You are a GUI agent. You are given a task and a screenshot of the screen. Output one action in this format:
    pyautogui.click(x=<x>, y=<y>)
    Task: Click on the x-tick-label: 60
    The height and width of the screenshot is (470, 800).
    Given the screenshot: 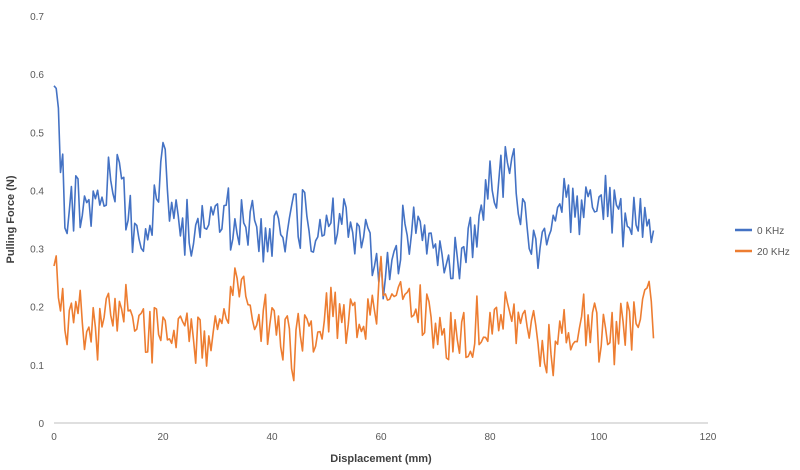 What is the action you would take?
    pyautogui.click(x=381, y=437)
    